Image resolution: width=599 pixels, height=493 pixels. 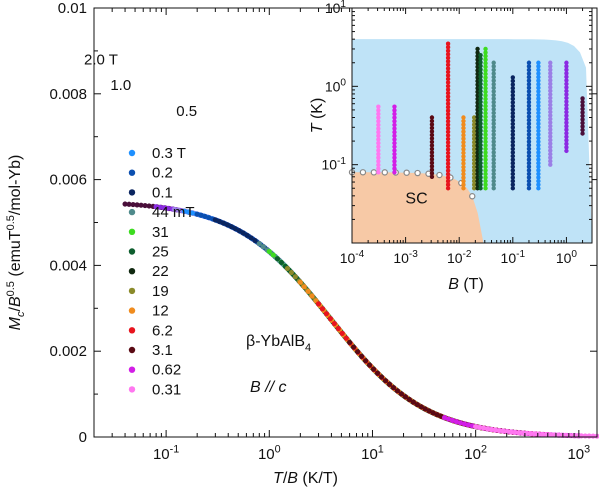 I want to click on y-axis-label-part: /, so click(x=15, y=309).